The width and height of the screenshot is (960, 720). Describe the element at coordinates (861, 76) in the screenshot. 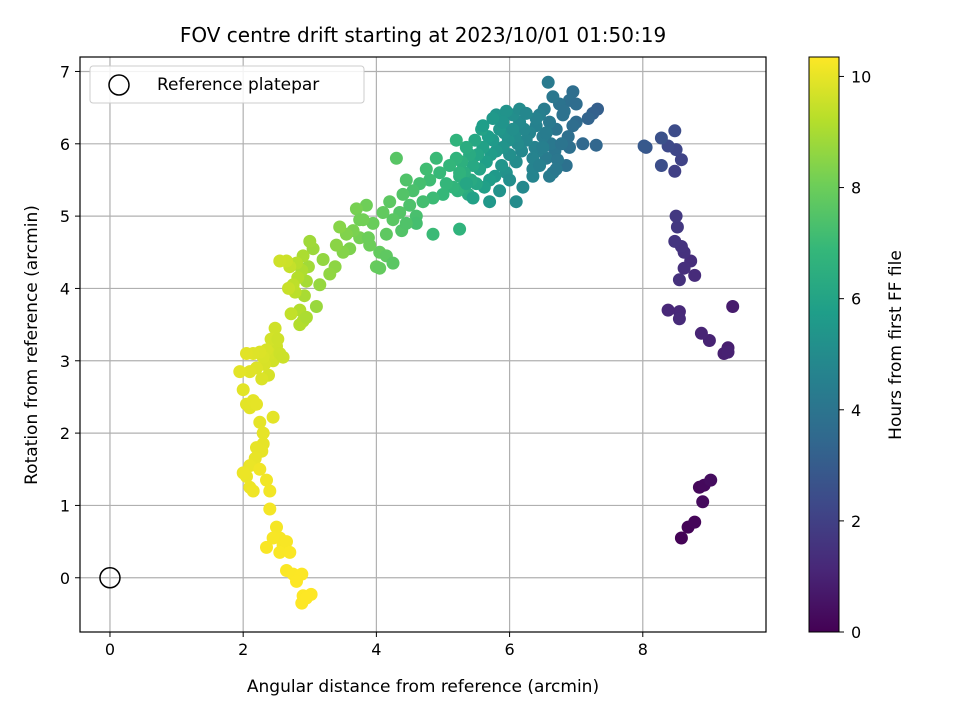

I see `colorbar-tick-label: 10` at that location.